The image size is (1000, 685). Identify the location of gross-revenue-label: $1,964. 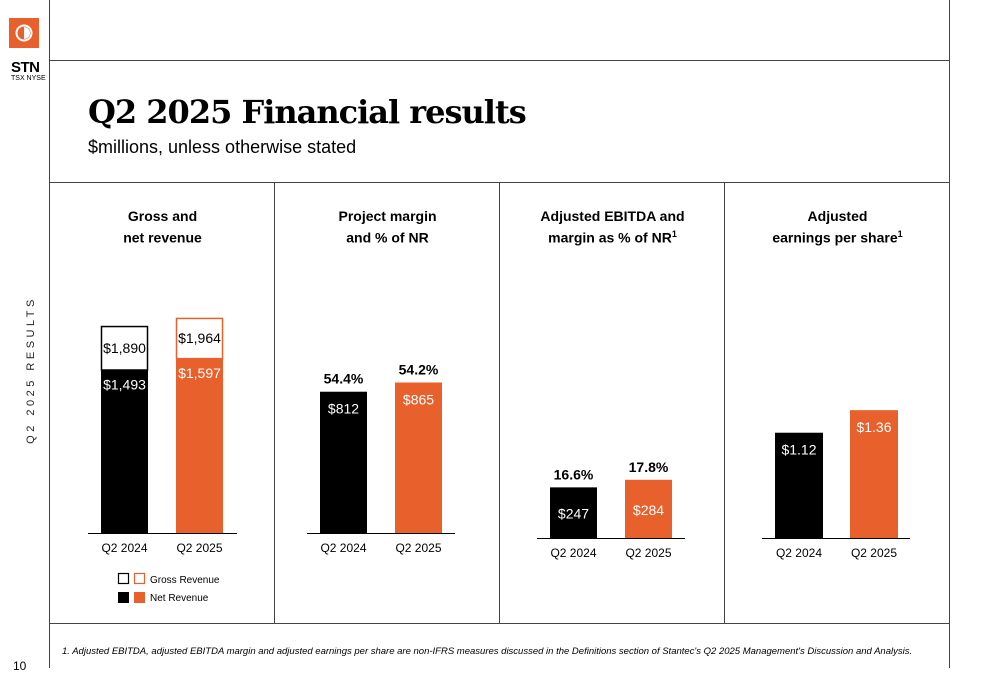
(199, 338).